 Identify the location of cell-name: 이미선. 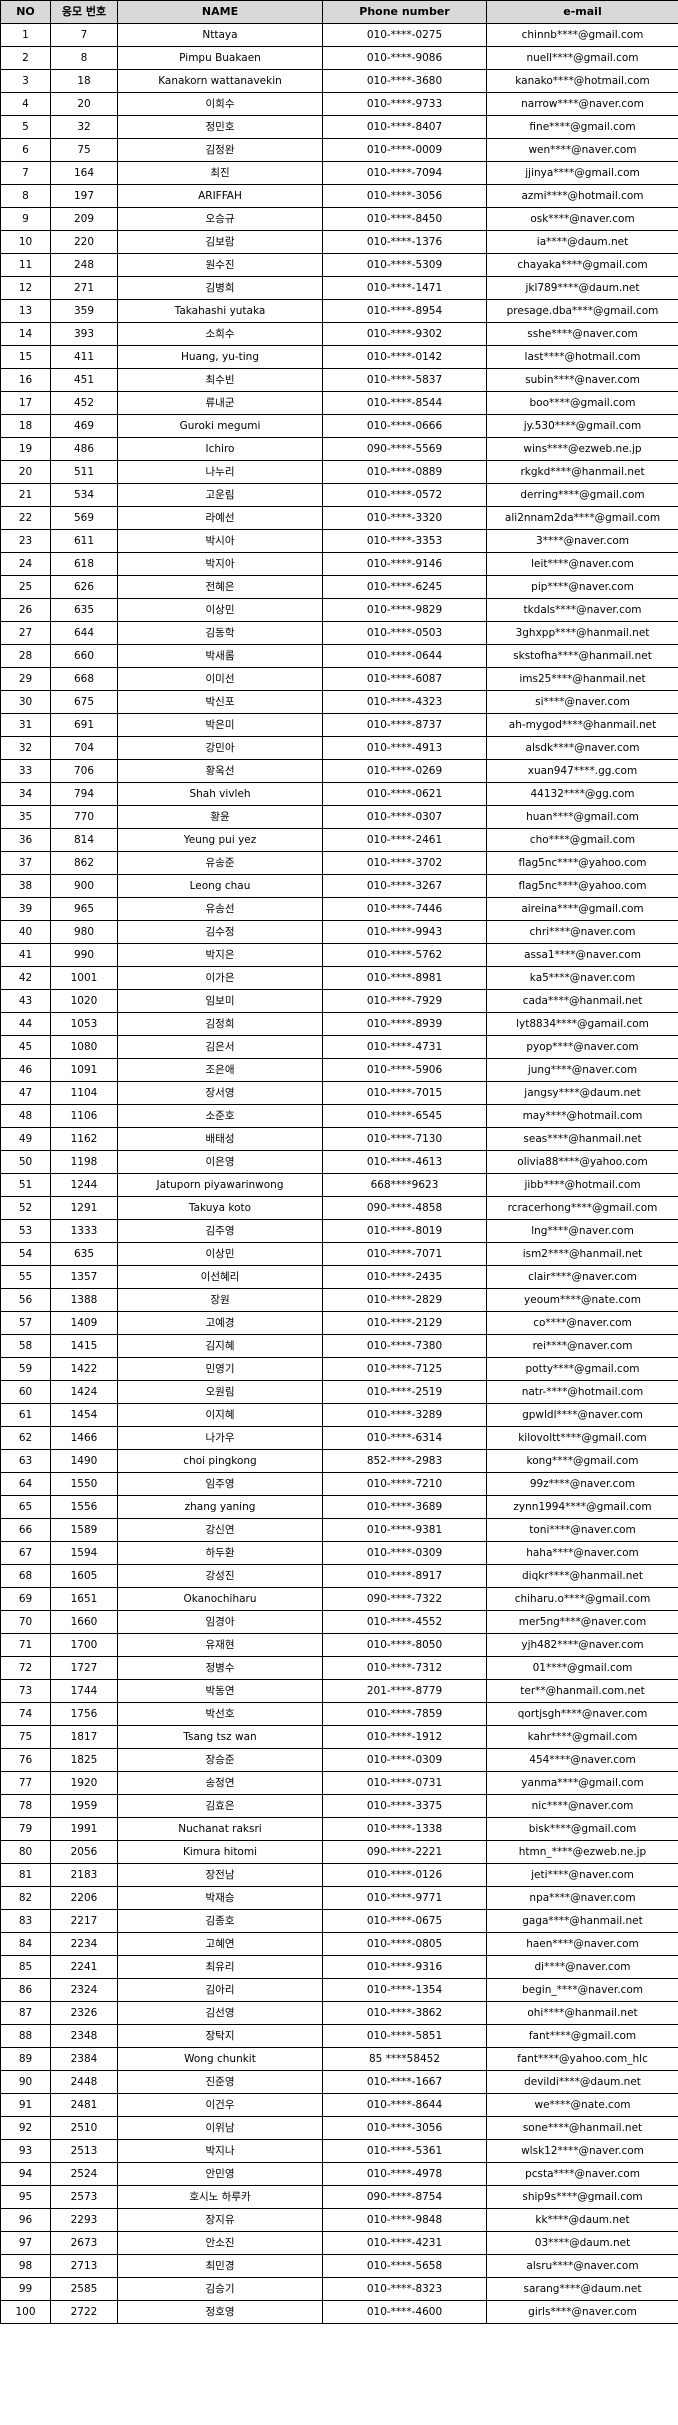
(220, 679).